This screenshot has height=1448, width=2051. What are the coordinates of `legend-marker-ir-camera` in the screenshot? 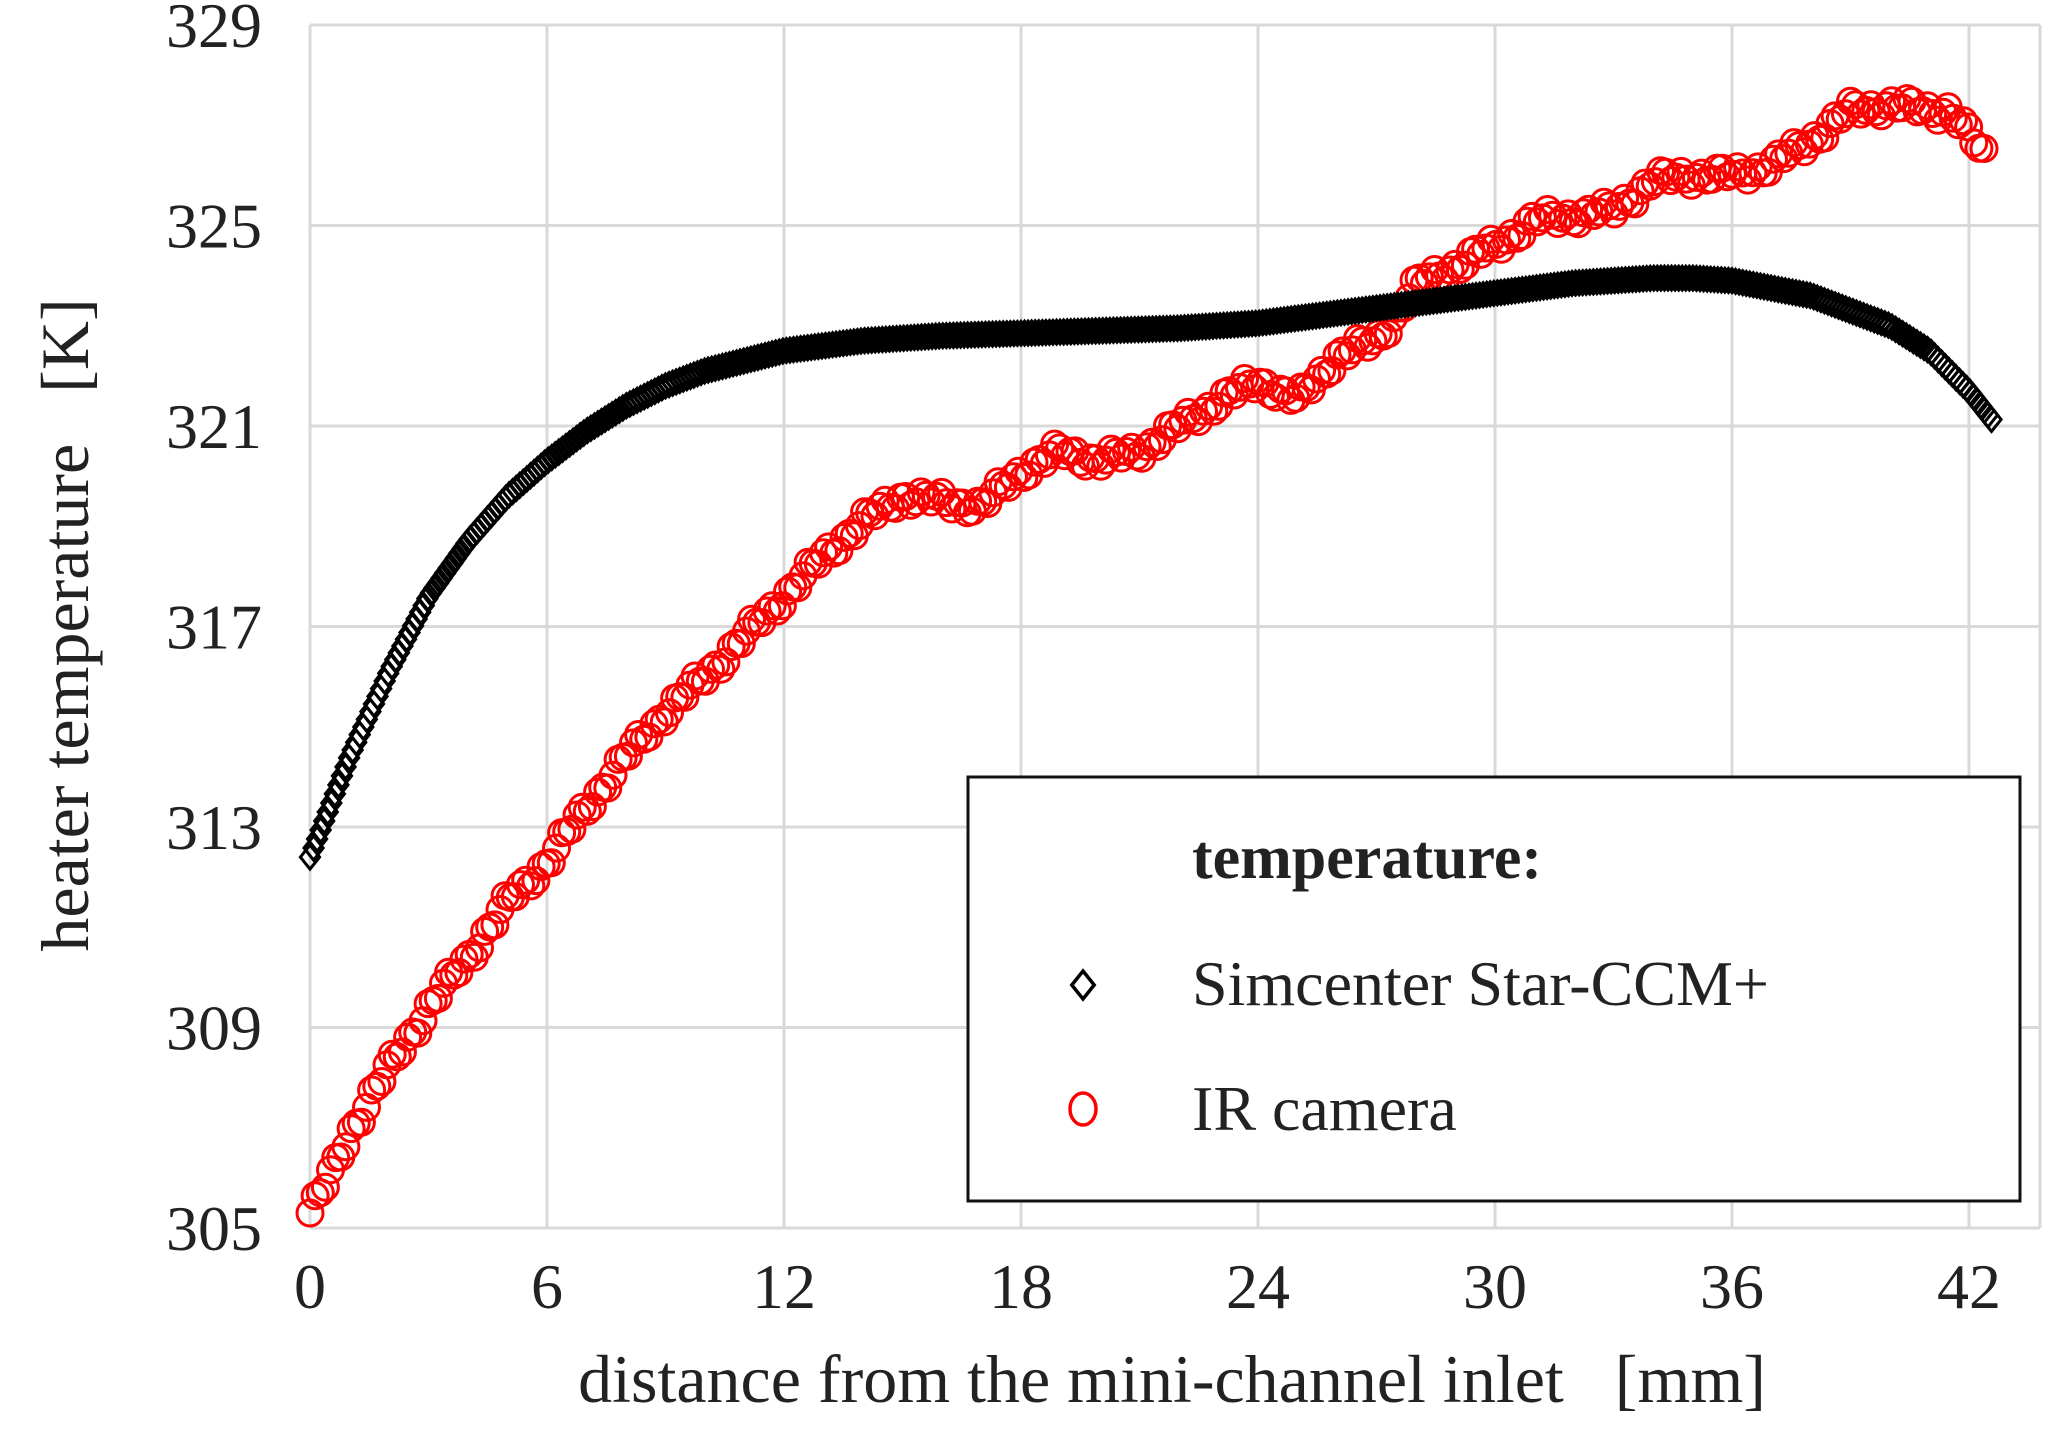 It's located at (1083, 1109).